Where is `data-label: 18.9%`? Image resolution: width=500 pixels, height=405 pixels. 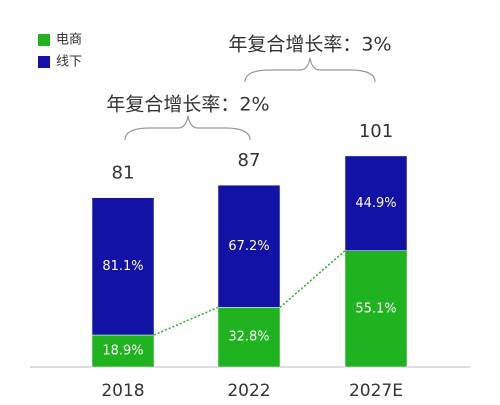
data-label: 18.9% is located at coordinates (122, 351).